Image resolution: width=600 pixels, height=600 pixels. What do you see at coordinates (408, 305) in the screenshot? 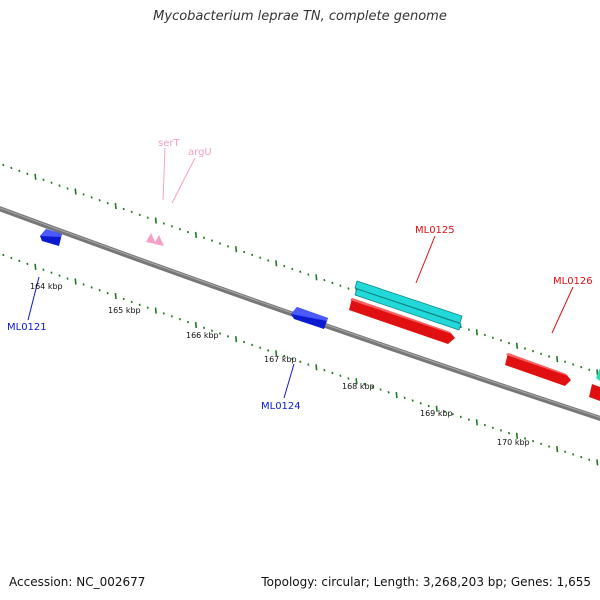
I see `cds-ml0125` at bounding box center [408, 305].